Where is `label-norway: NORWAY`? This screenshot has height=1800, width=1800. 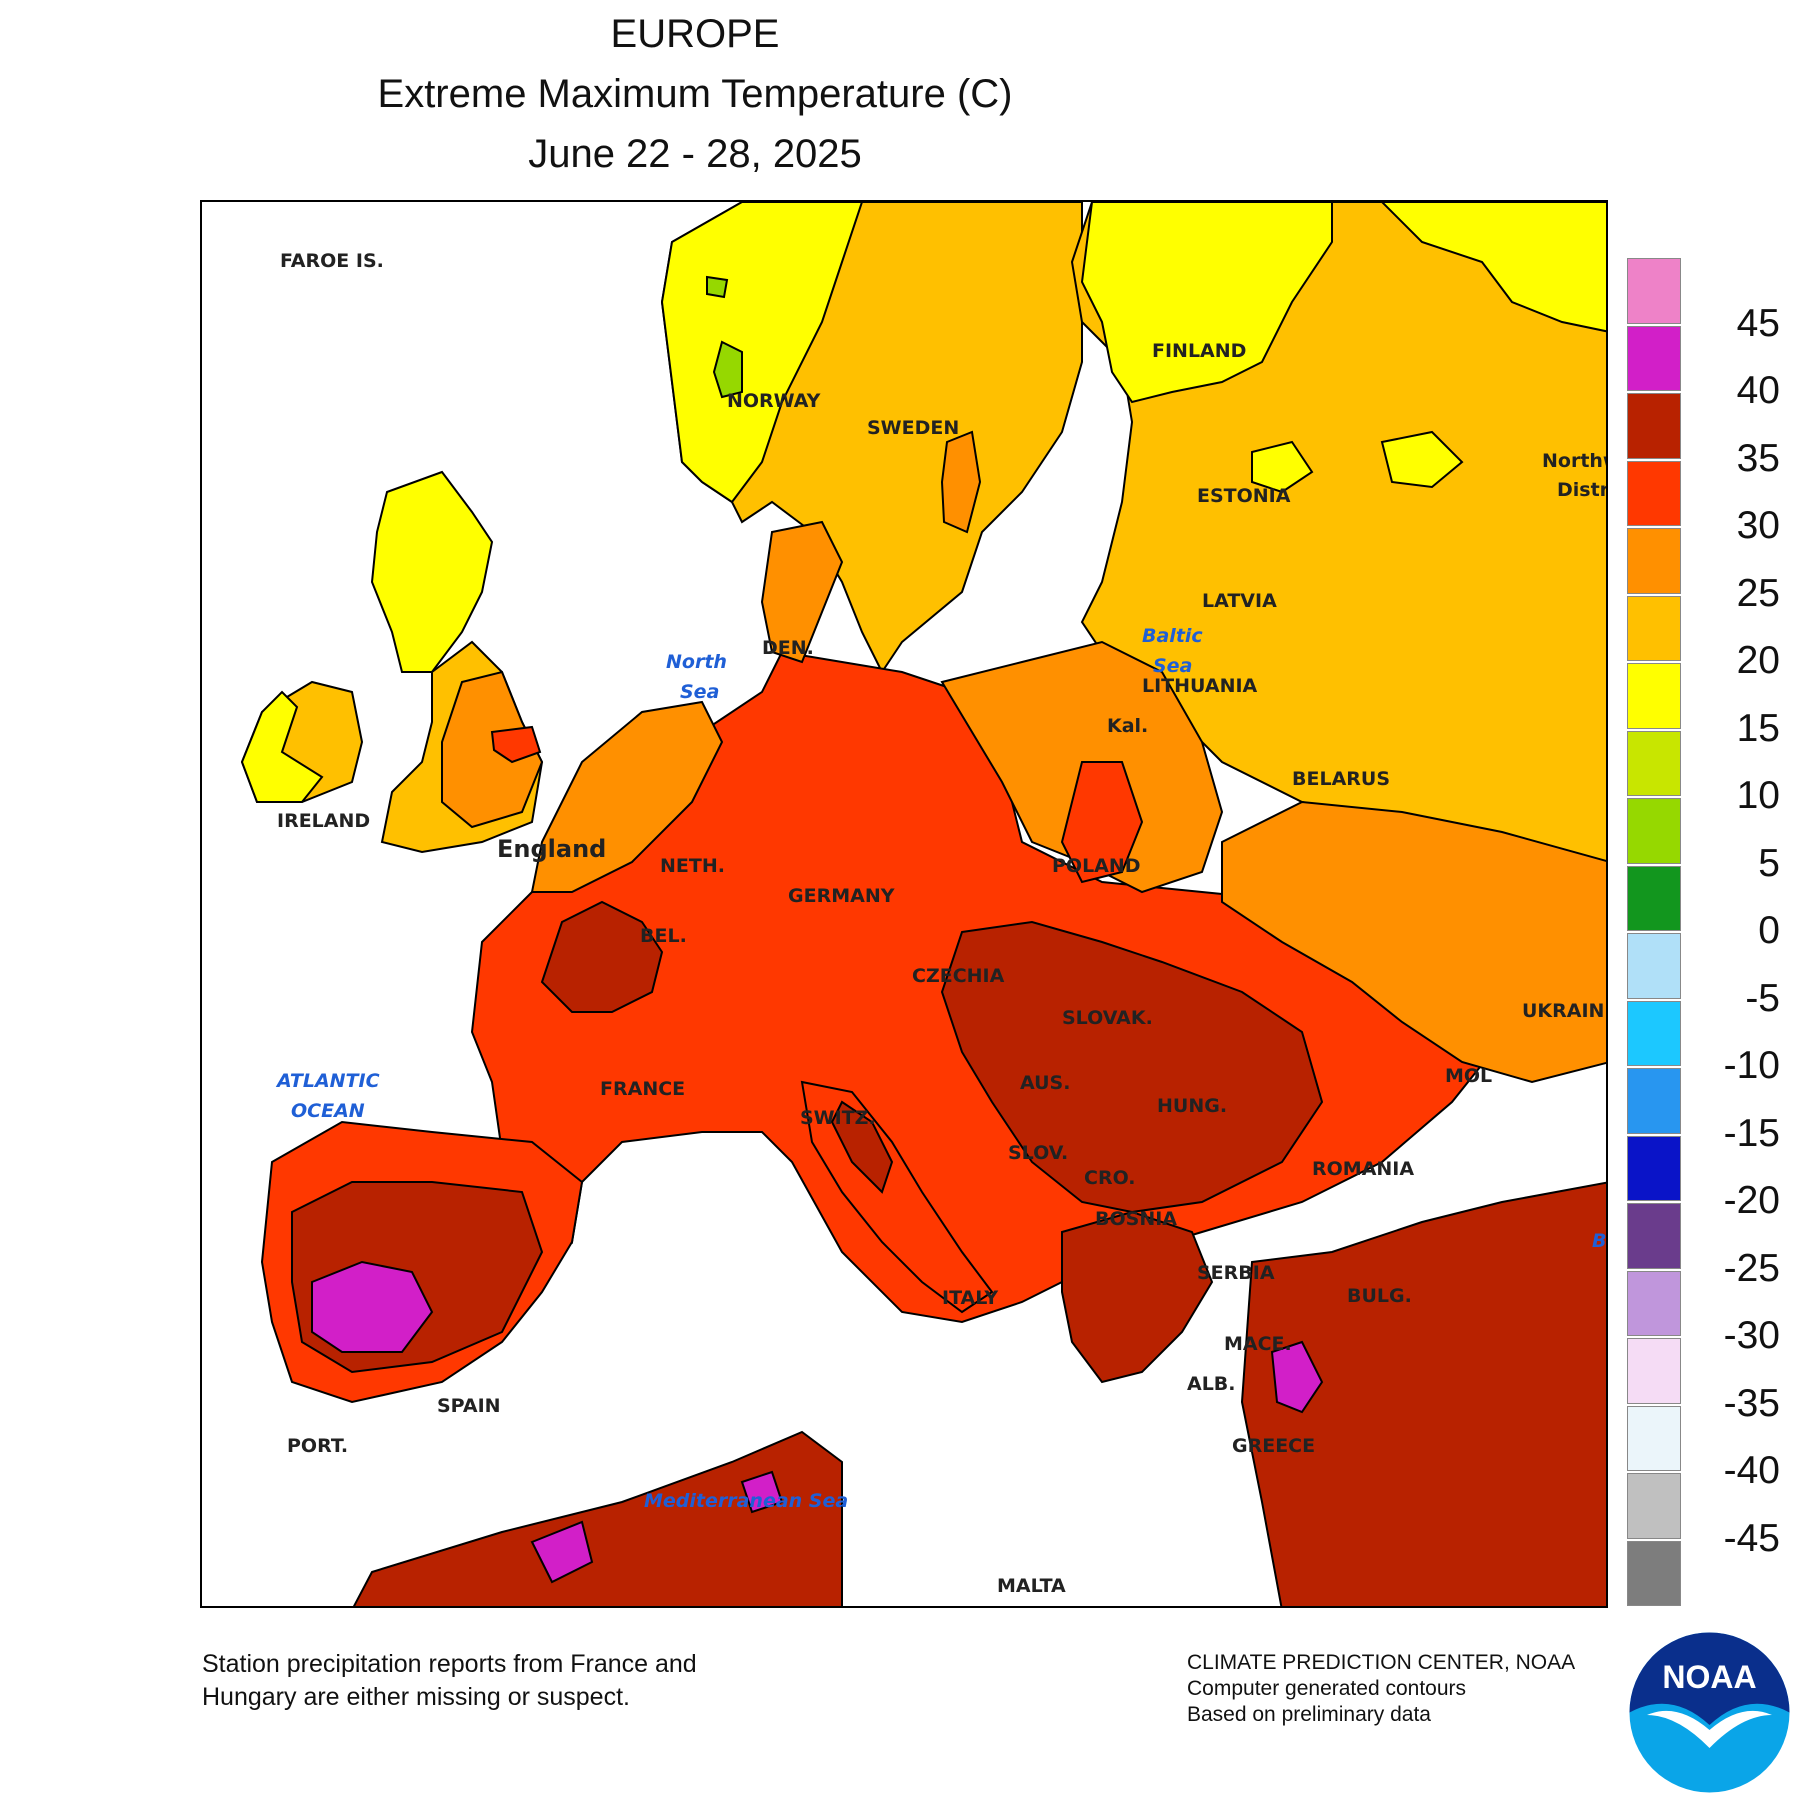 label-norway: NORWAY is located at coordinates (774, 401).